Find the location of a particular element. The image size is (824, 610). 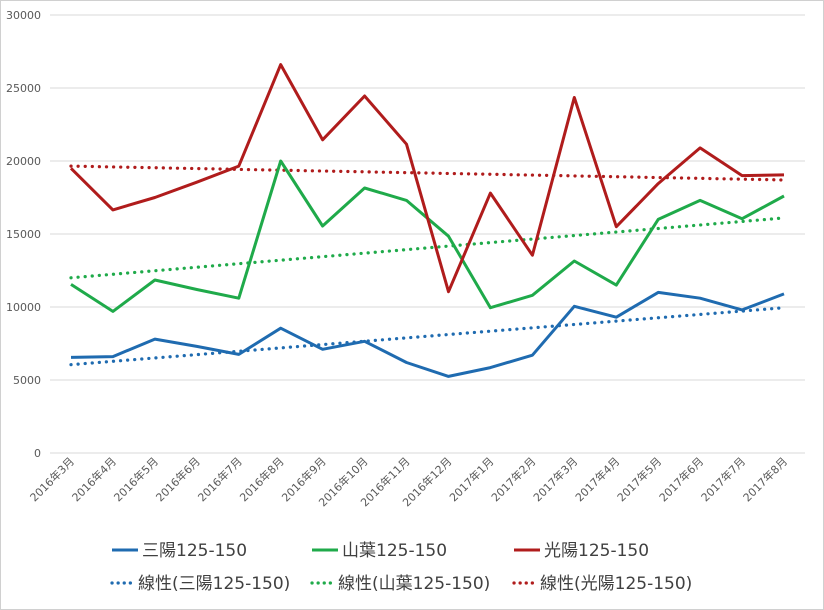

x-tick-label: 2016年5月 is located at coordinates (136, 479).